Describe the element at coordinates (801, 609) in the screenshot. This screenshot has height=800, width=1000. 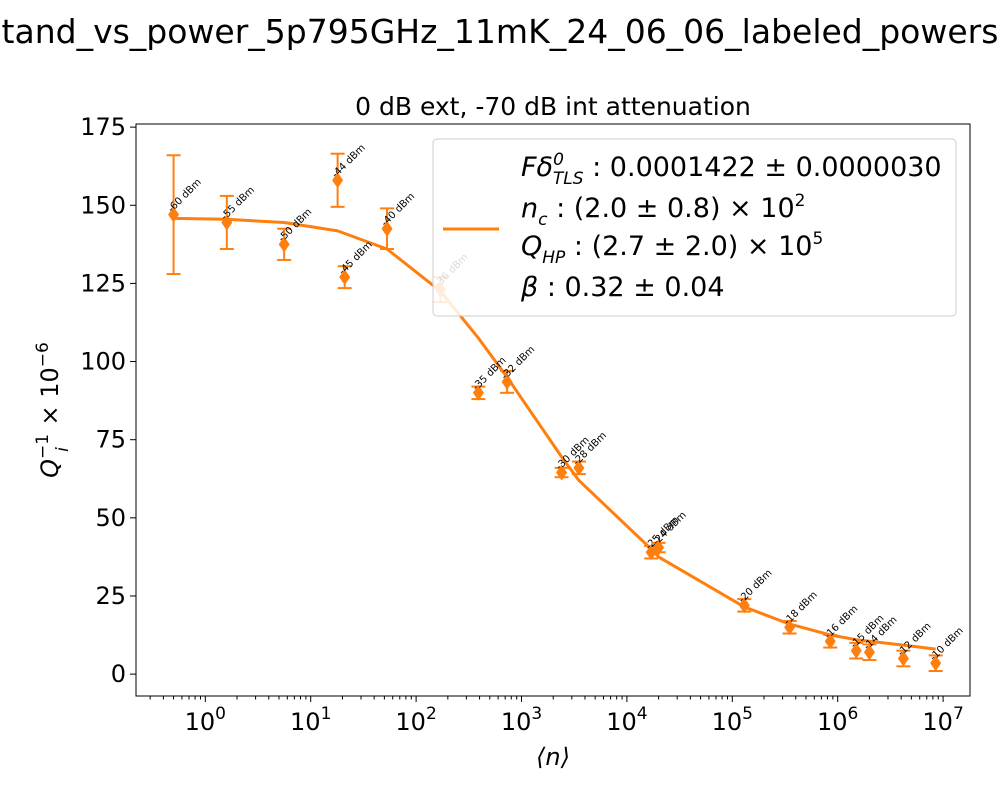
I see `point-label: -18 dBm` at that location.